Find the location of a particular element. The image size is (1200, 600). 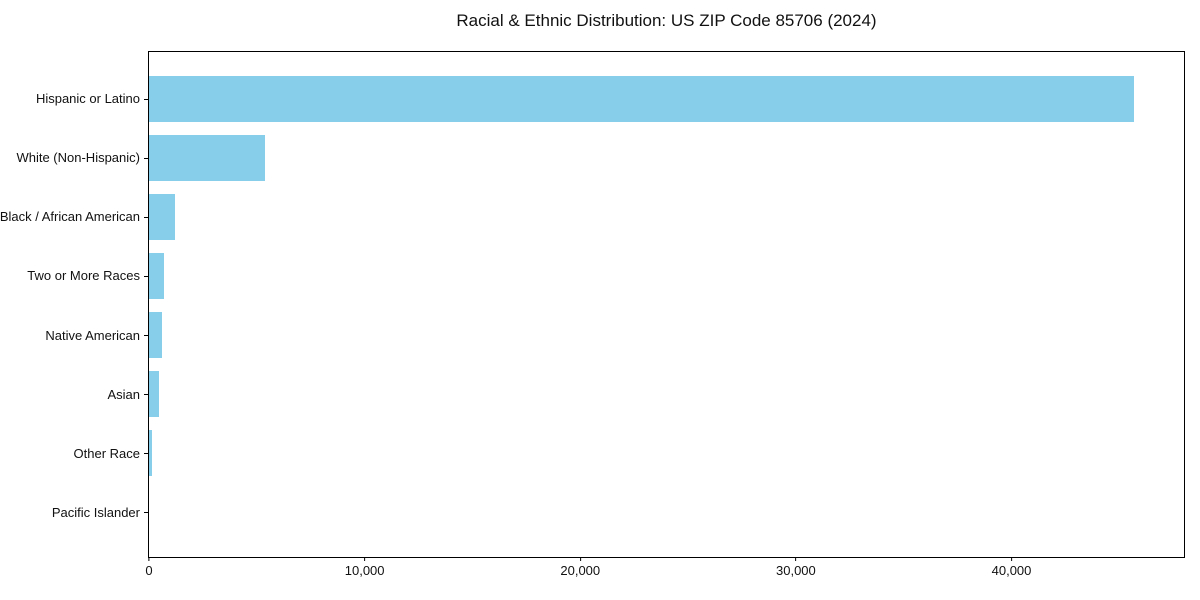

category-label: Black / African American is located at coordinates (70, 217).